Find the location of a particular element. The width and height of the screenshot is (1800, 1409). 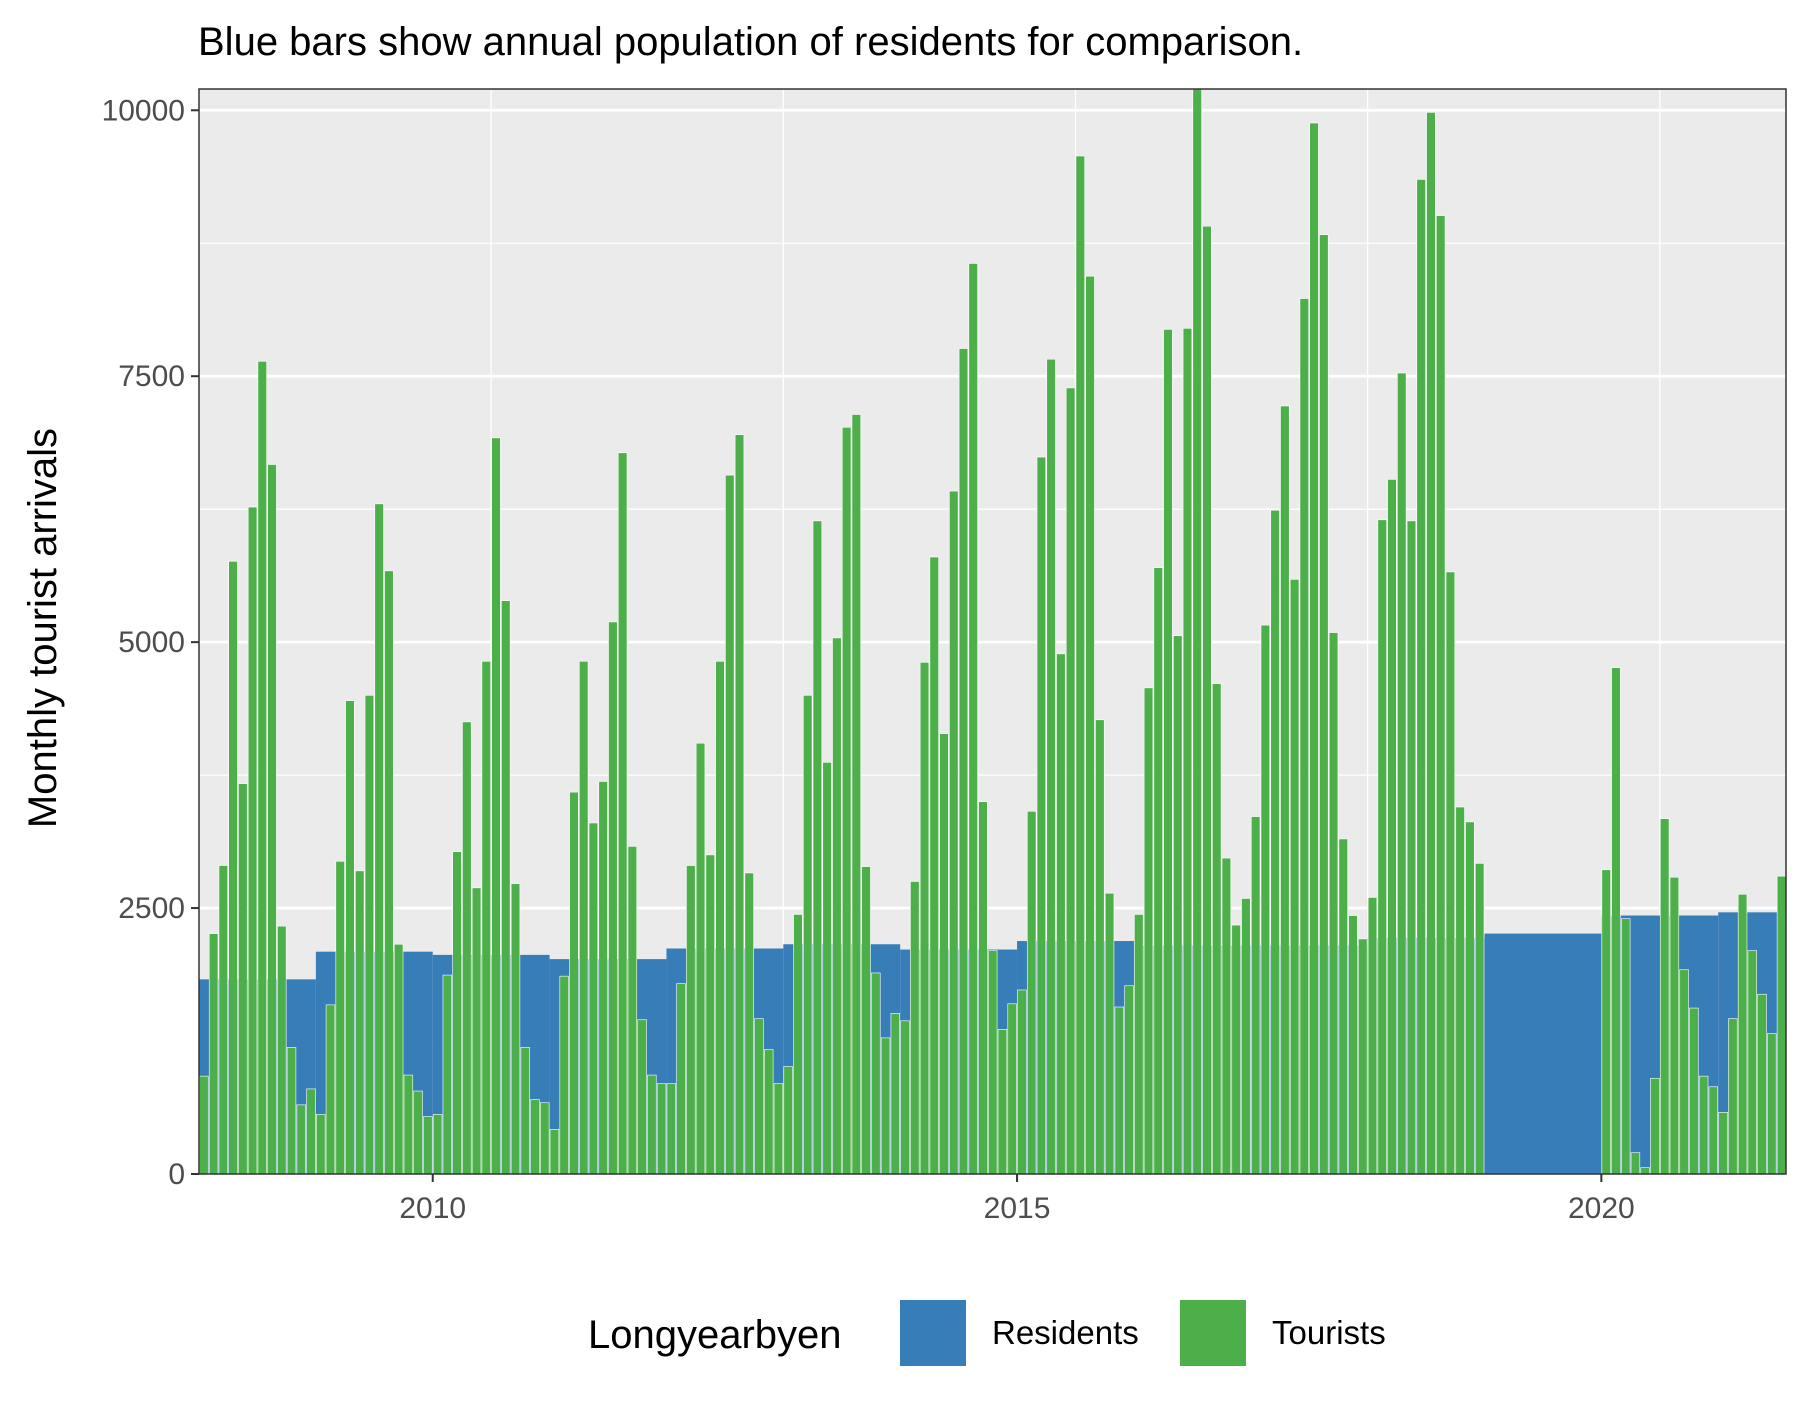

legend-label-residents: Residents is located at coordinates (1065, 1332).